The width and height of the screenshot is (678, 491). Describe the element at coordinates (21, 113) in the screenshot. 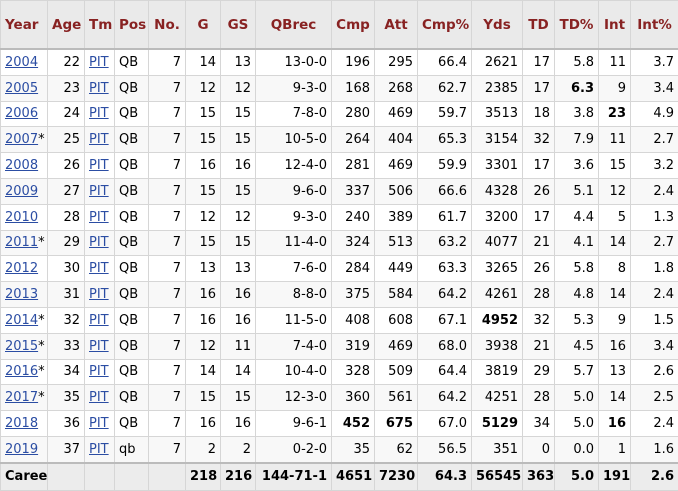

I see `year-link: 2006` at that location.